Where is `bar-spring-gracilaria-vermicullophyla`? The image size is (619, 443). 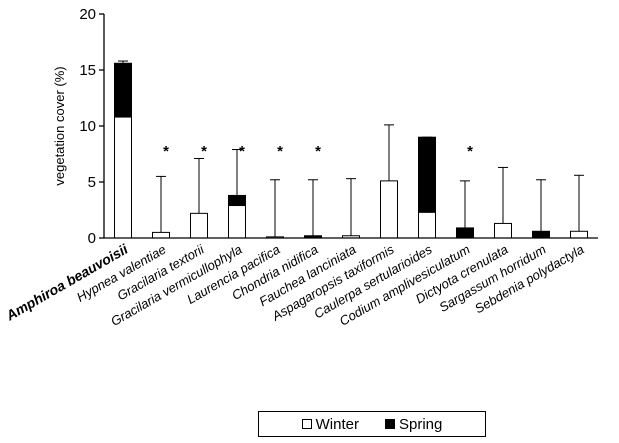
bar-spring-gracilaria-vermicullophyla is located at coordinates (237, 200).